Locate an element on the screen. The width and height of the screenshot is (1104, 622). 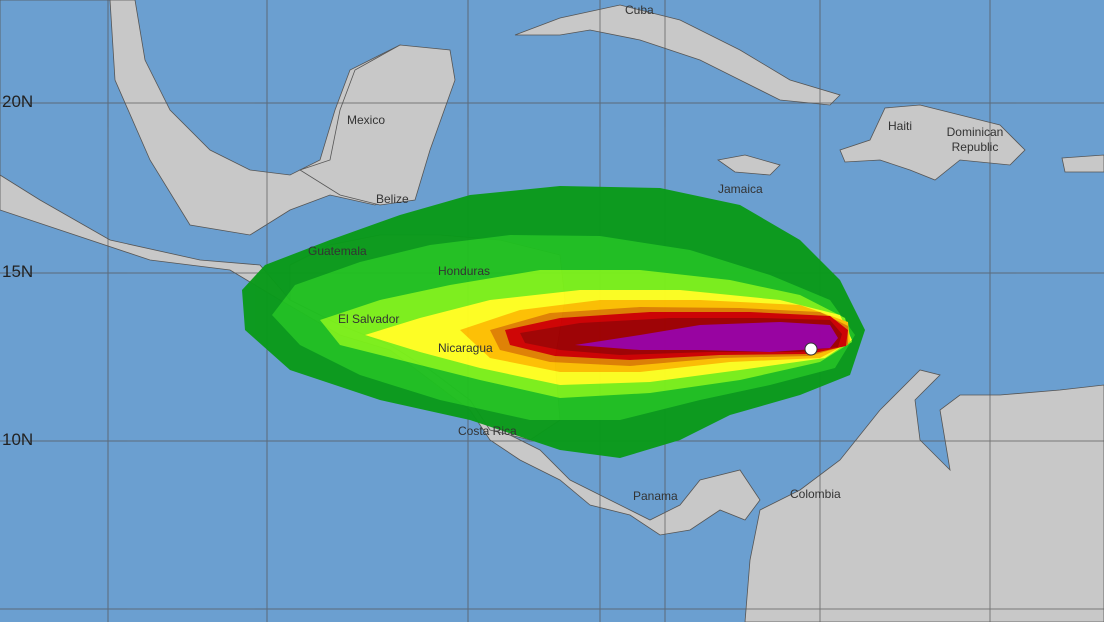
country-label-belize: Belize is located at coordinates (392, 199).